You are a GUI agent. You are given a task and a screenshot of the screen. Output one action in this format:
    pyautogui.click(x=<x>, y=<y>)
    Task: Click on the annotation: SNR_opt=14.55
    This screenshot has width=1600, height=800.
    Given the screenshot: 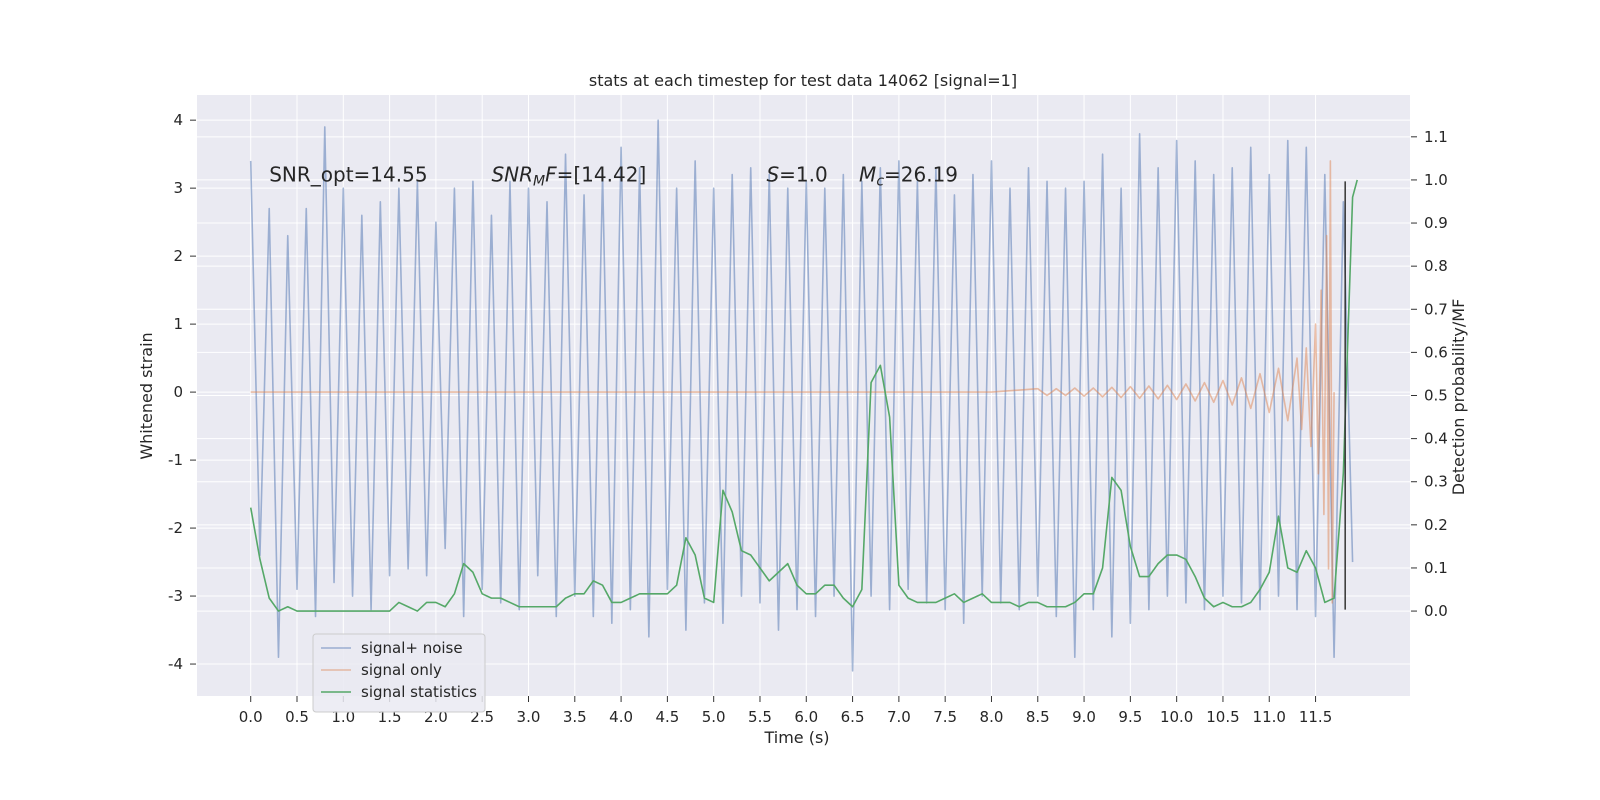 What is the action you would take?
    pyautogui.click(x=348, y=174)
    